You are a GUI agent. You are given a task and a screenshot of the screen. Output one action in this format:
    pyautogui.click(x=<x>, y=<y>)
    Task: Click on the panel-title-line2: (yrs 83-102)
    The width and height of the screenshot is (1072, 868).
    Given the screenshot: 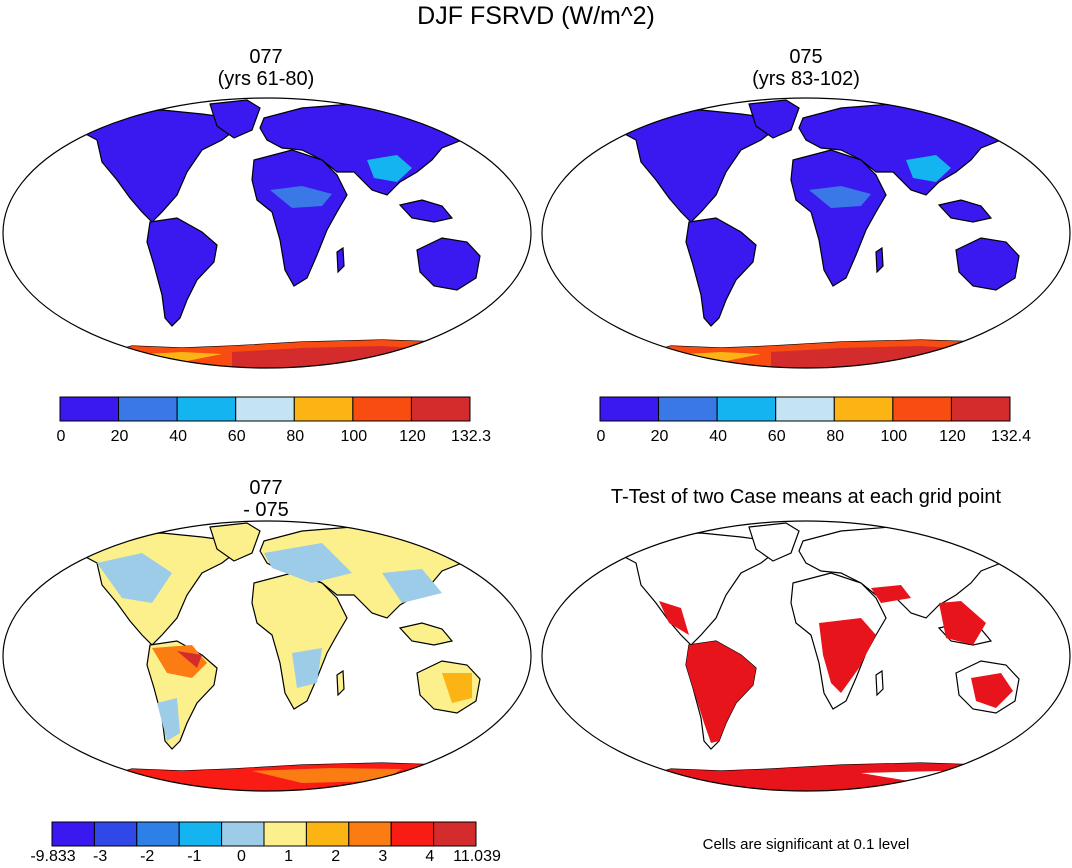 What is the action you would take?
    pyautogui.click(x=806, y=79)
    